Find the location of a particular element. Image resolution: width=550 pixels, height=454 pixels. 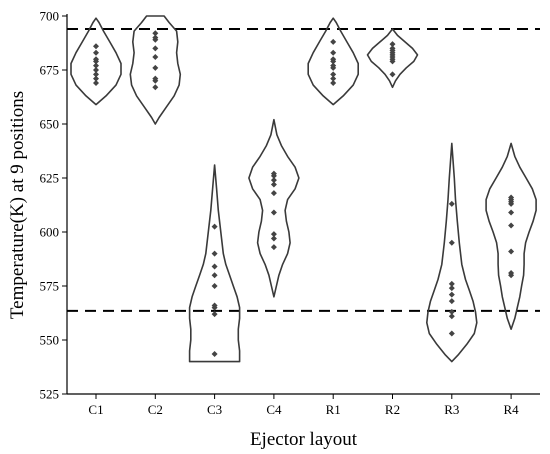

x-tick-label: R3 is located at coordinates (451, 409).